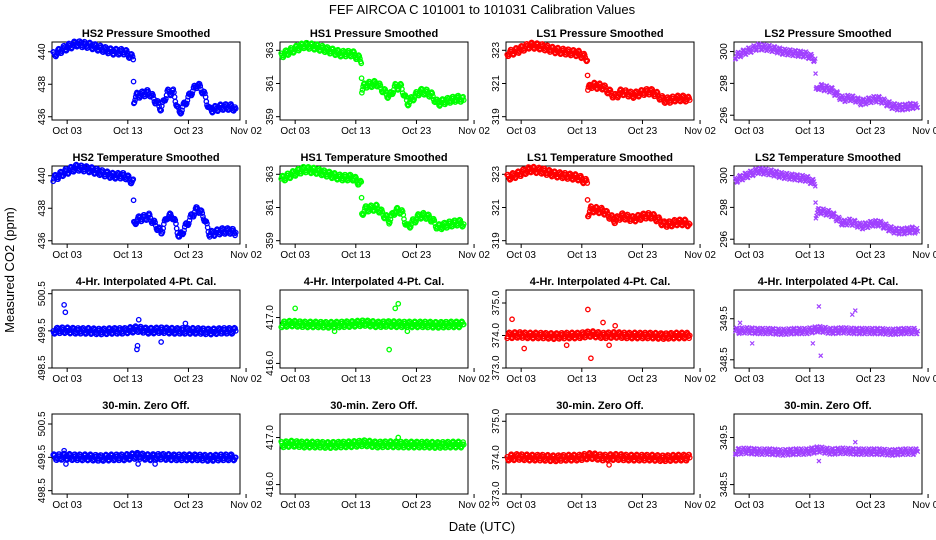 The image size is (936, 540). Describe the element at coordinates (724, 83) in the screenshot. I see `y-tick-label: 298` at that location.